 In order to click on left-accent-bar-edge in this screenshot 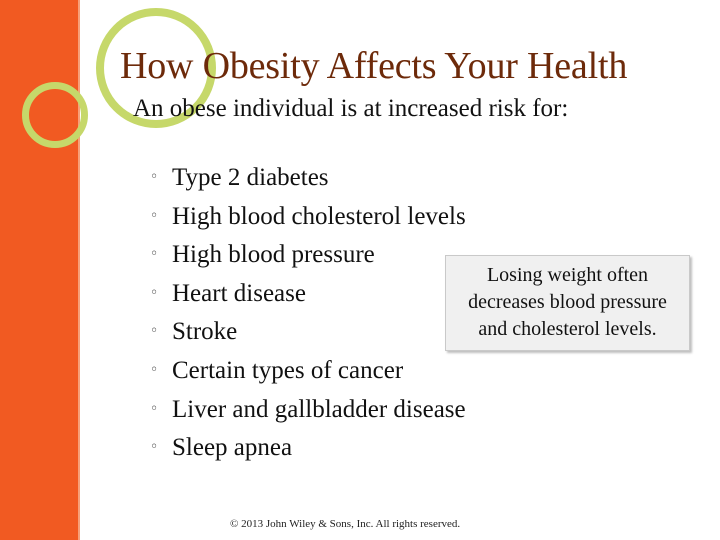, I will do `click(79, 270)`.